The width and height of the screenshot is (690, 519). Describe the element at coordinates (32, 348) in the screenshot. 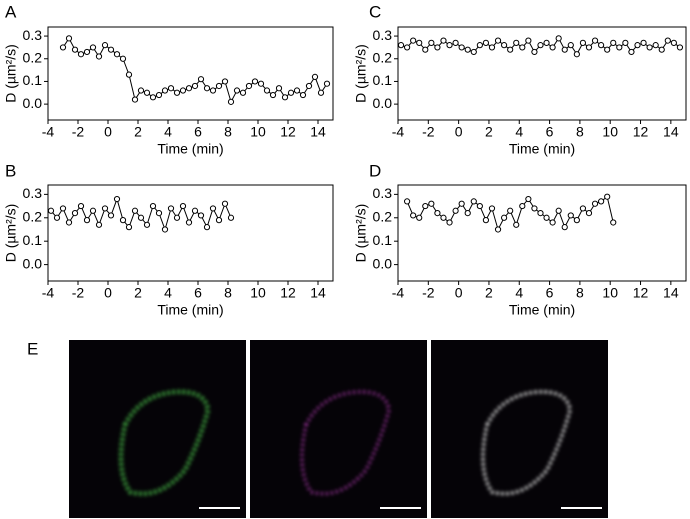

I see `panel-label: E` at that location.